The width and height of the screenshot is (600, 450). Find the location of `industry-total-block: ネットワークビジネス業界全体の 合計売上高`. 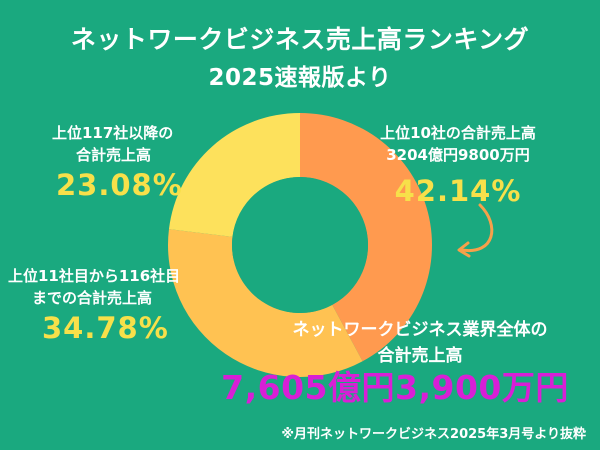

industry-total-block: ネットワークビジネス業界全体の 合計売上高 is located at coordinates (420, 343).